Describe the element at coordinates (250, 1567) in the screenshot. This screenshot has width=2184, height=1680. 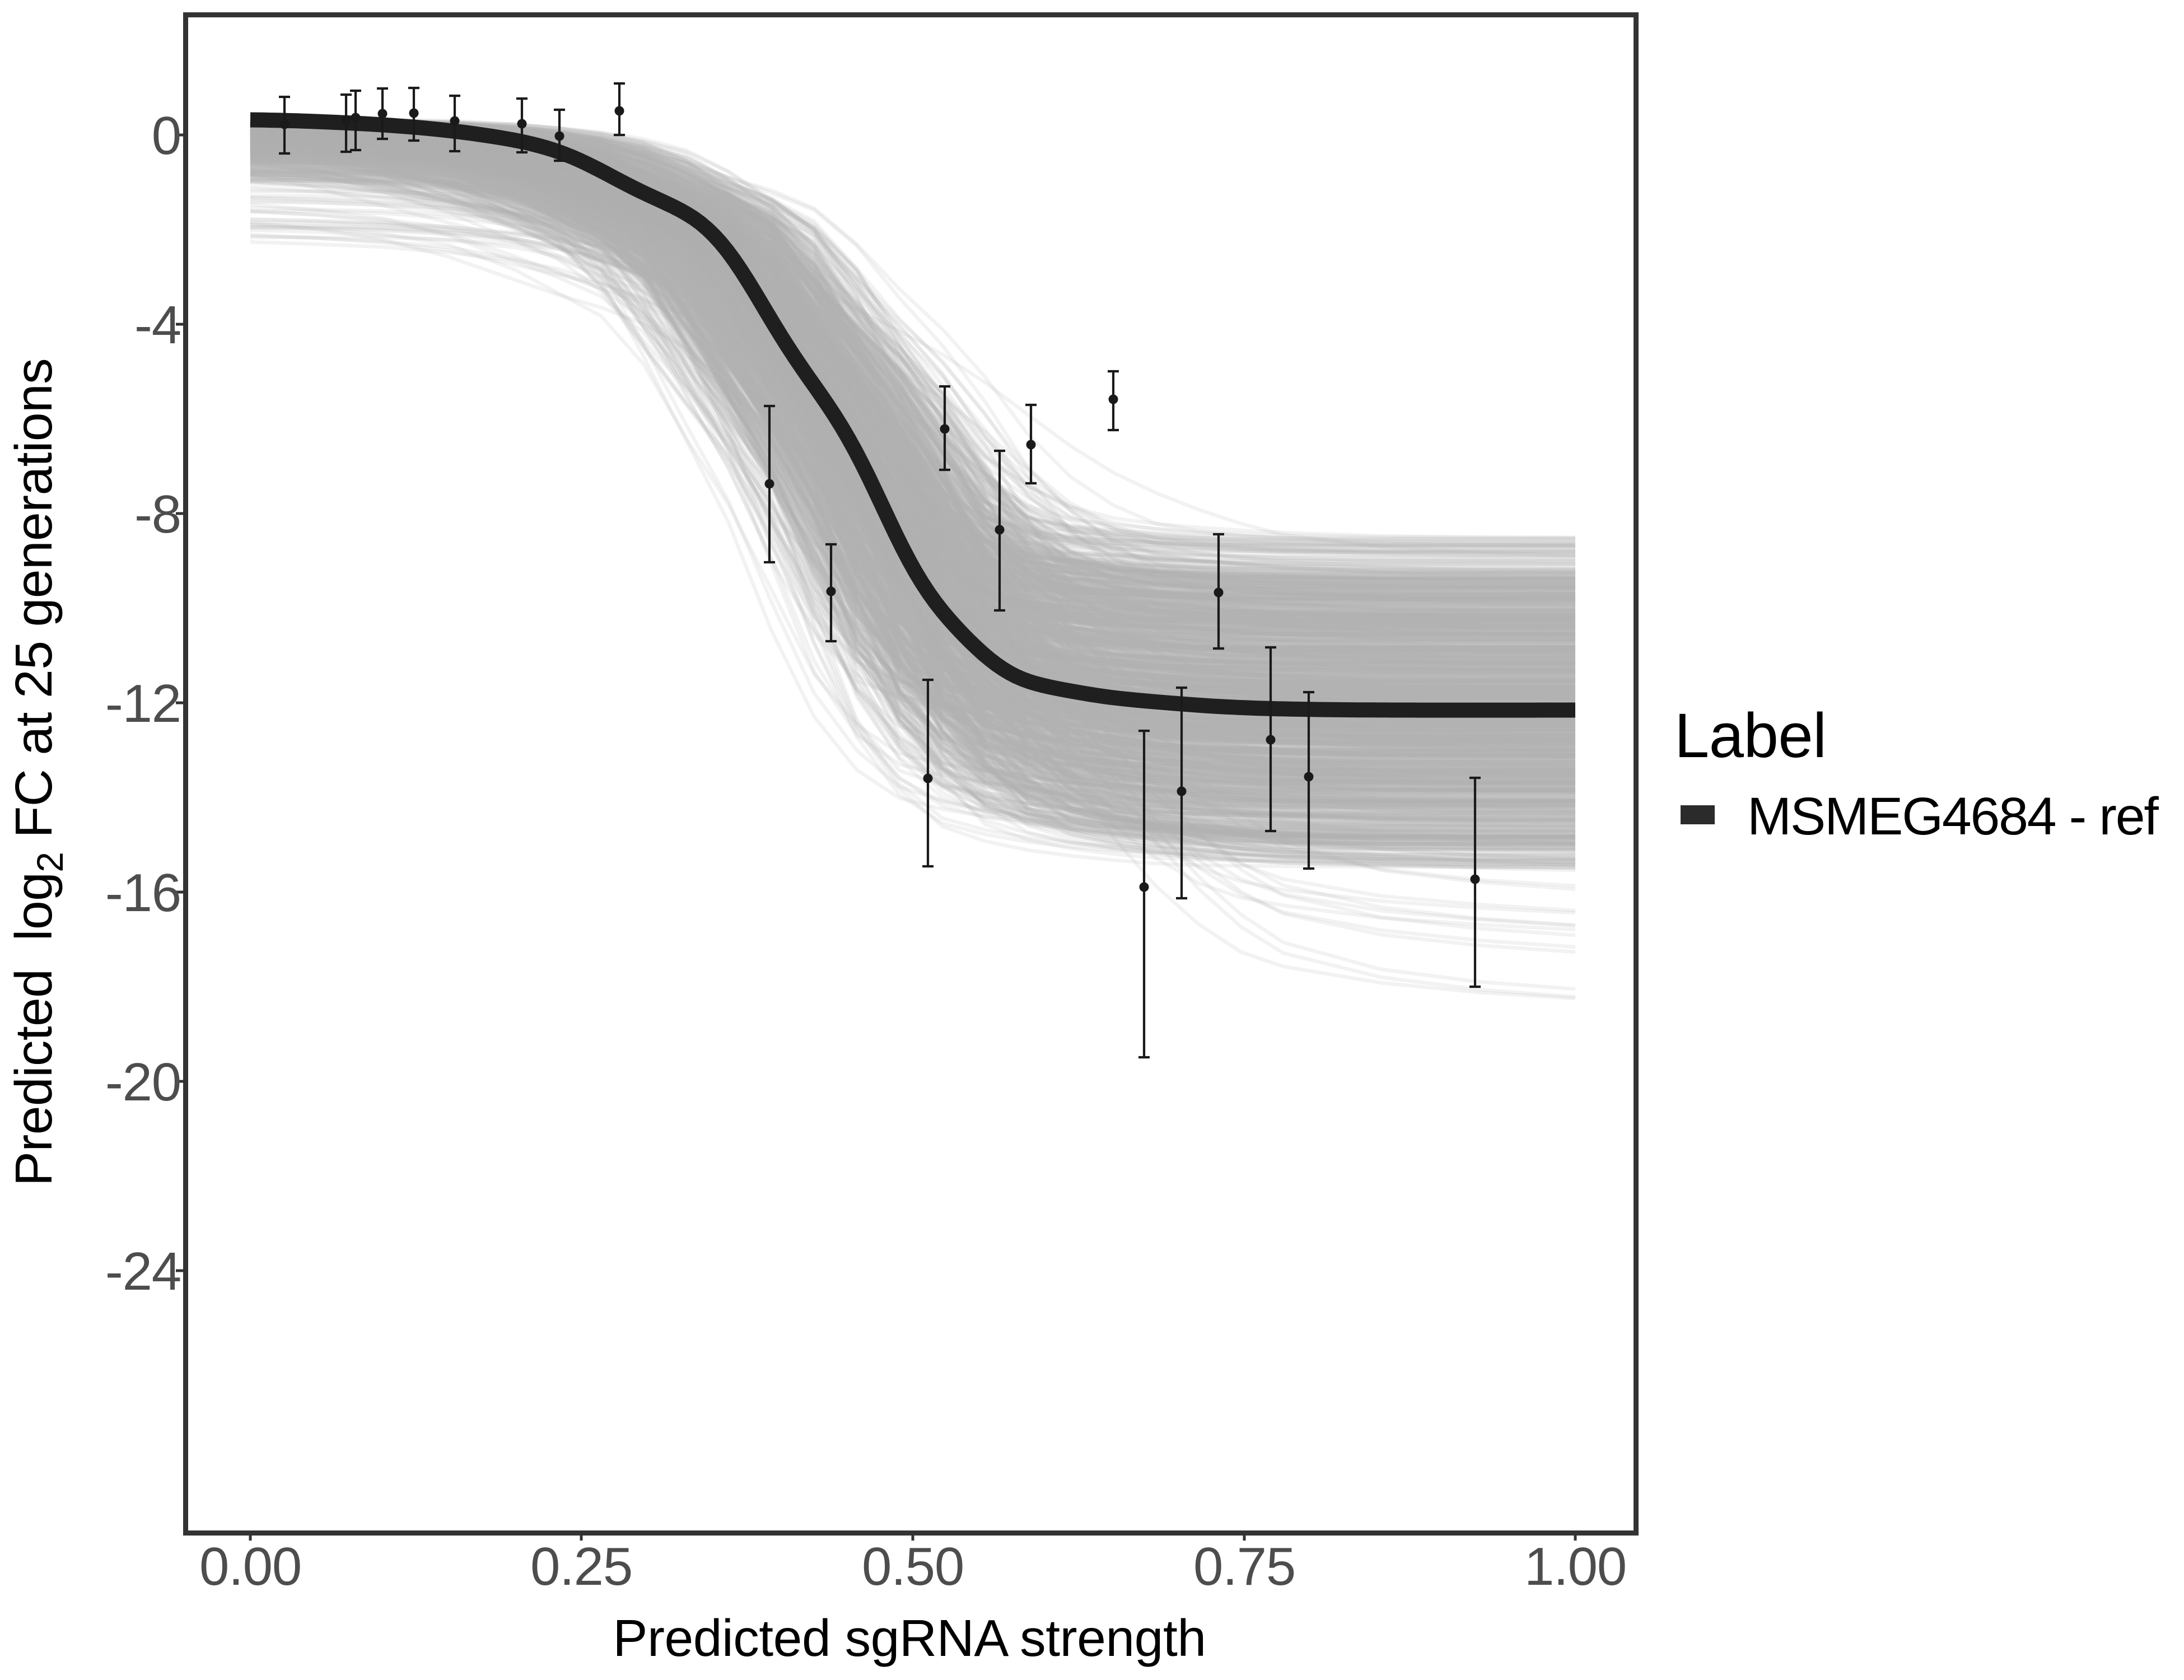
I see `svg-text: 0.00` at that location.